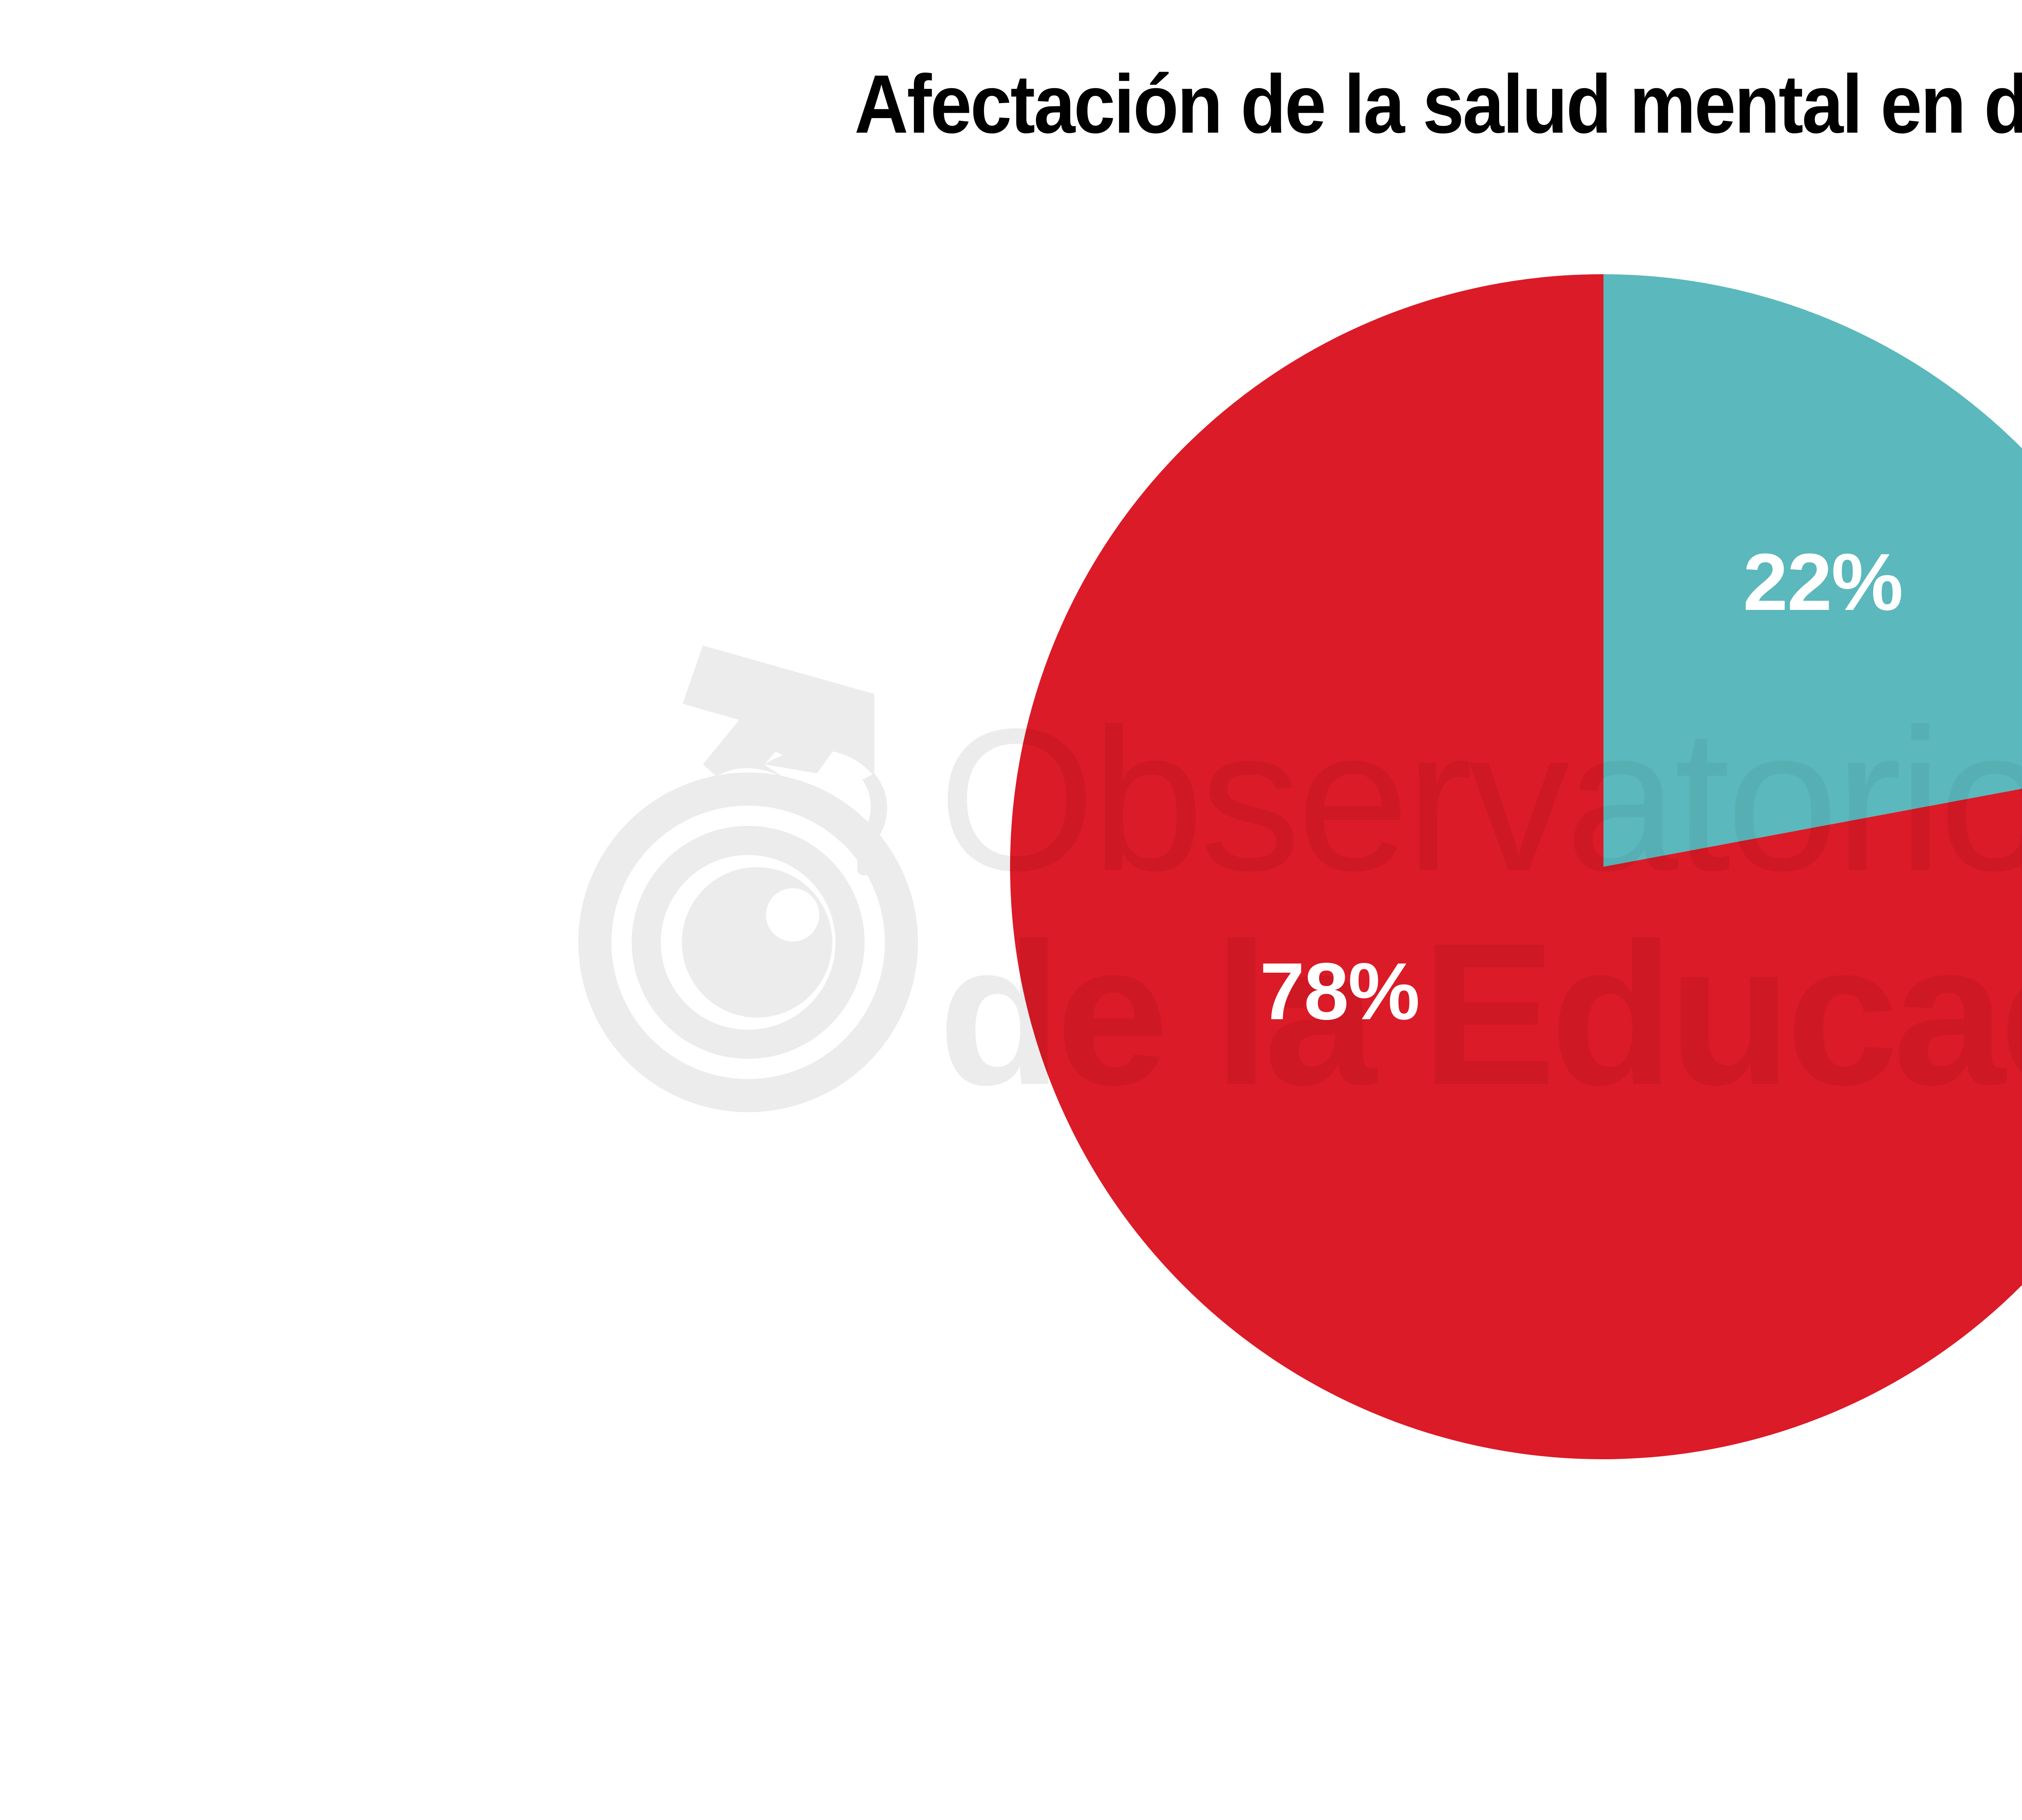 Image resolution: width=2022 pixels, height=1820 pixels. What do you see at coordinates (1823, 582) in the screenshot?
I see `pie-label-teal: 22%` at bounding box center [1823, 582].